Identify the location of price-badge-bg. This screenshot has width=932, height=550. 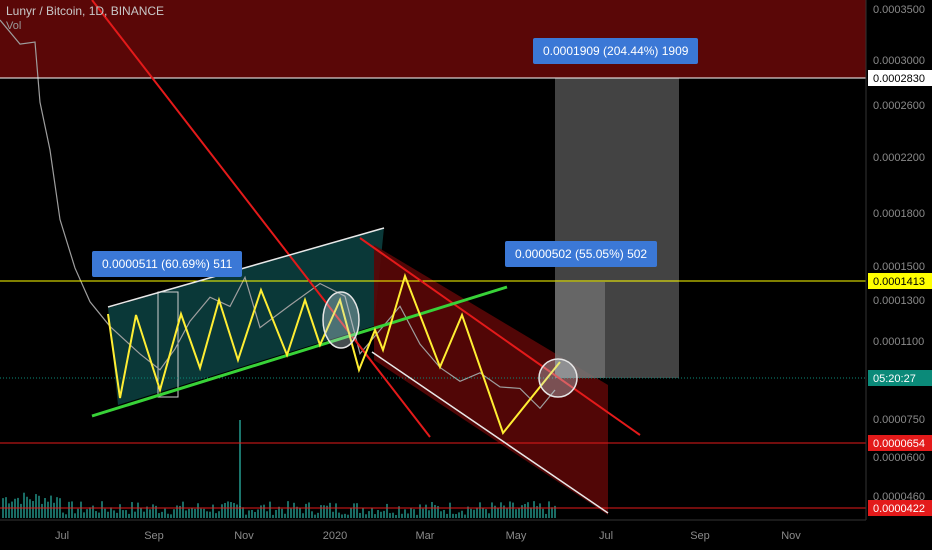
(900, 378).